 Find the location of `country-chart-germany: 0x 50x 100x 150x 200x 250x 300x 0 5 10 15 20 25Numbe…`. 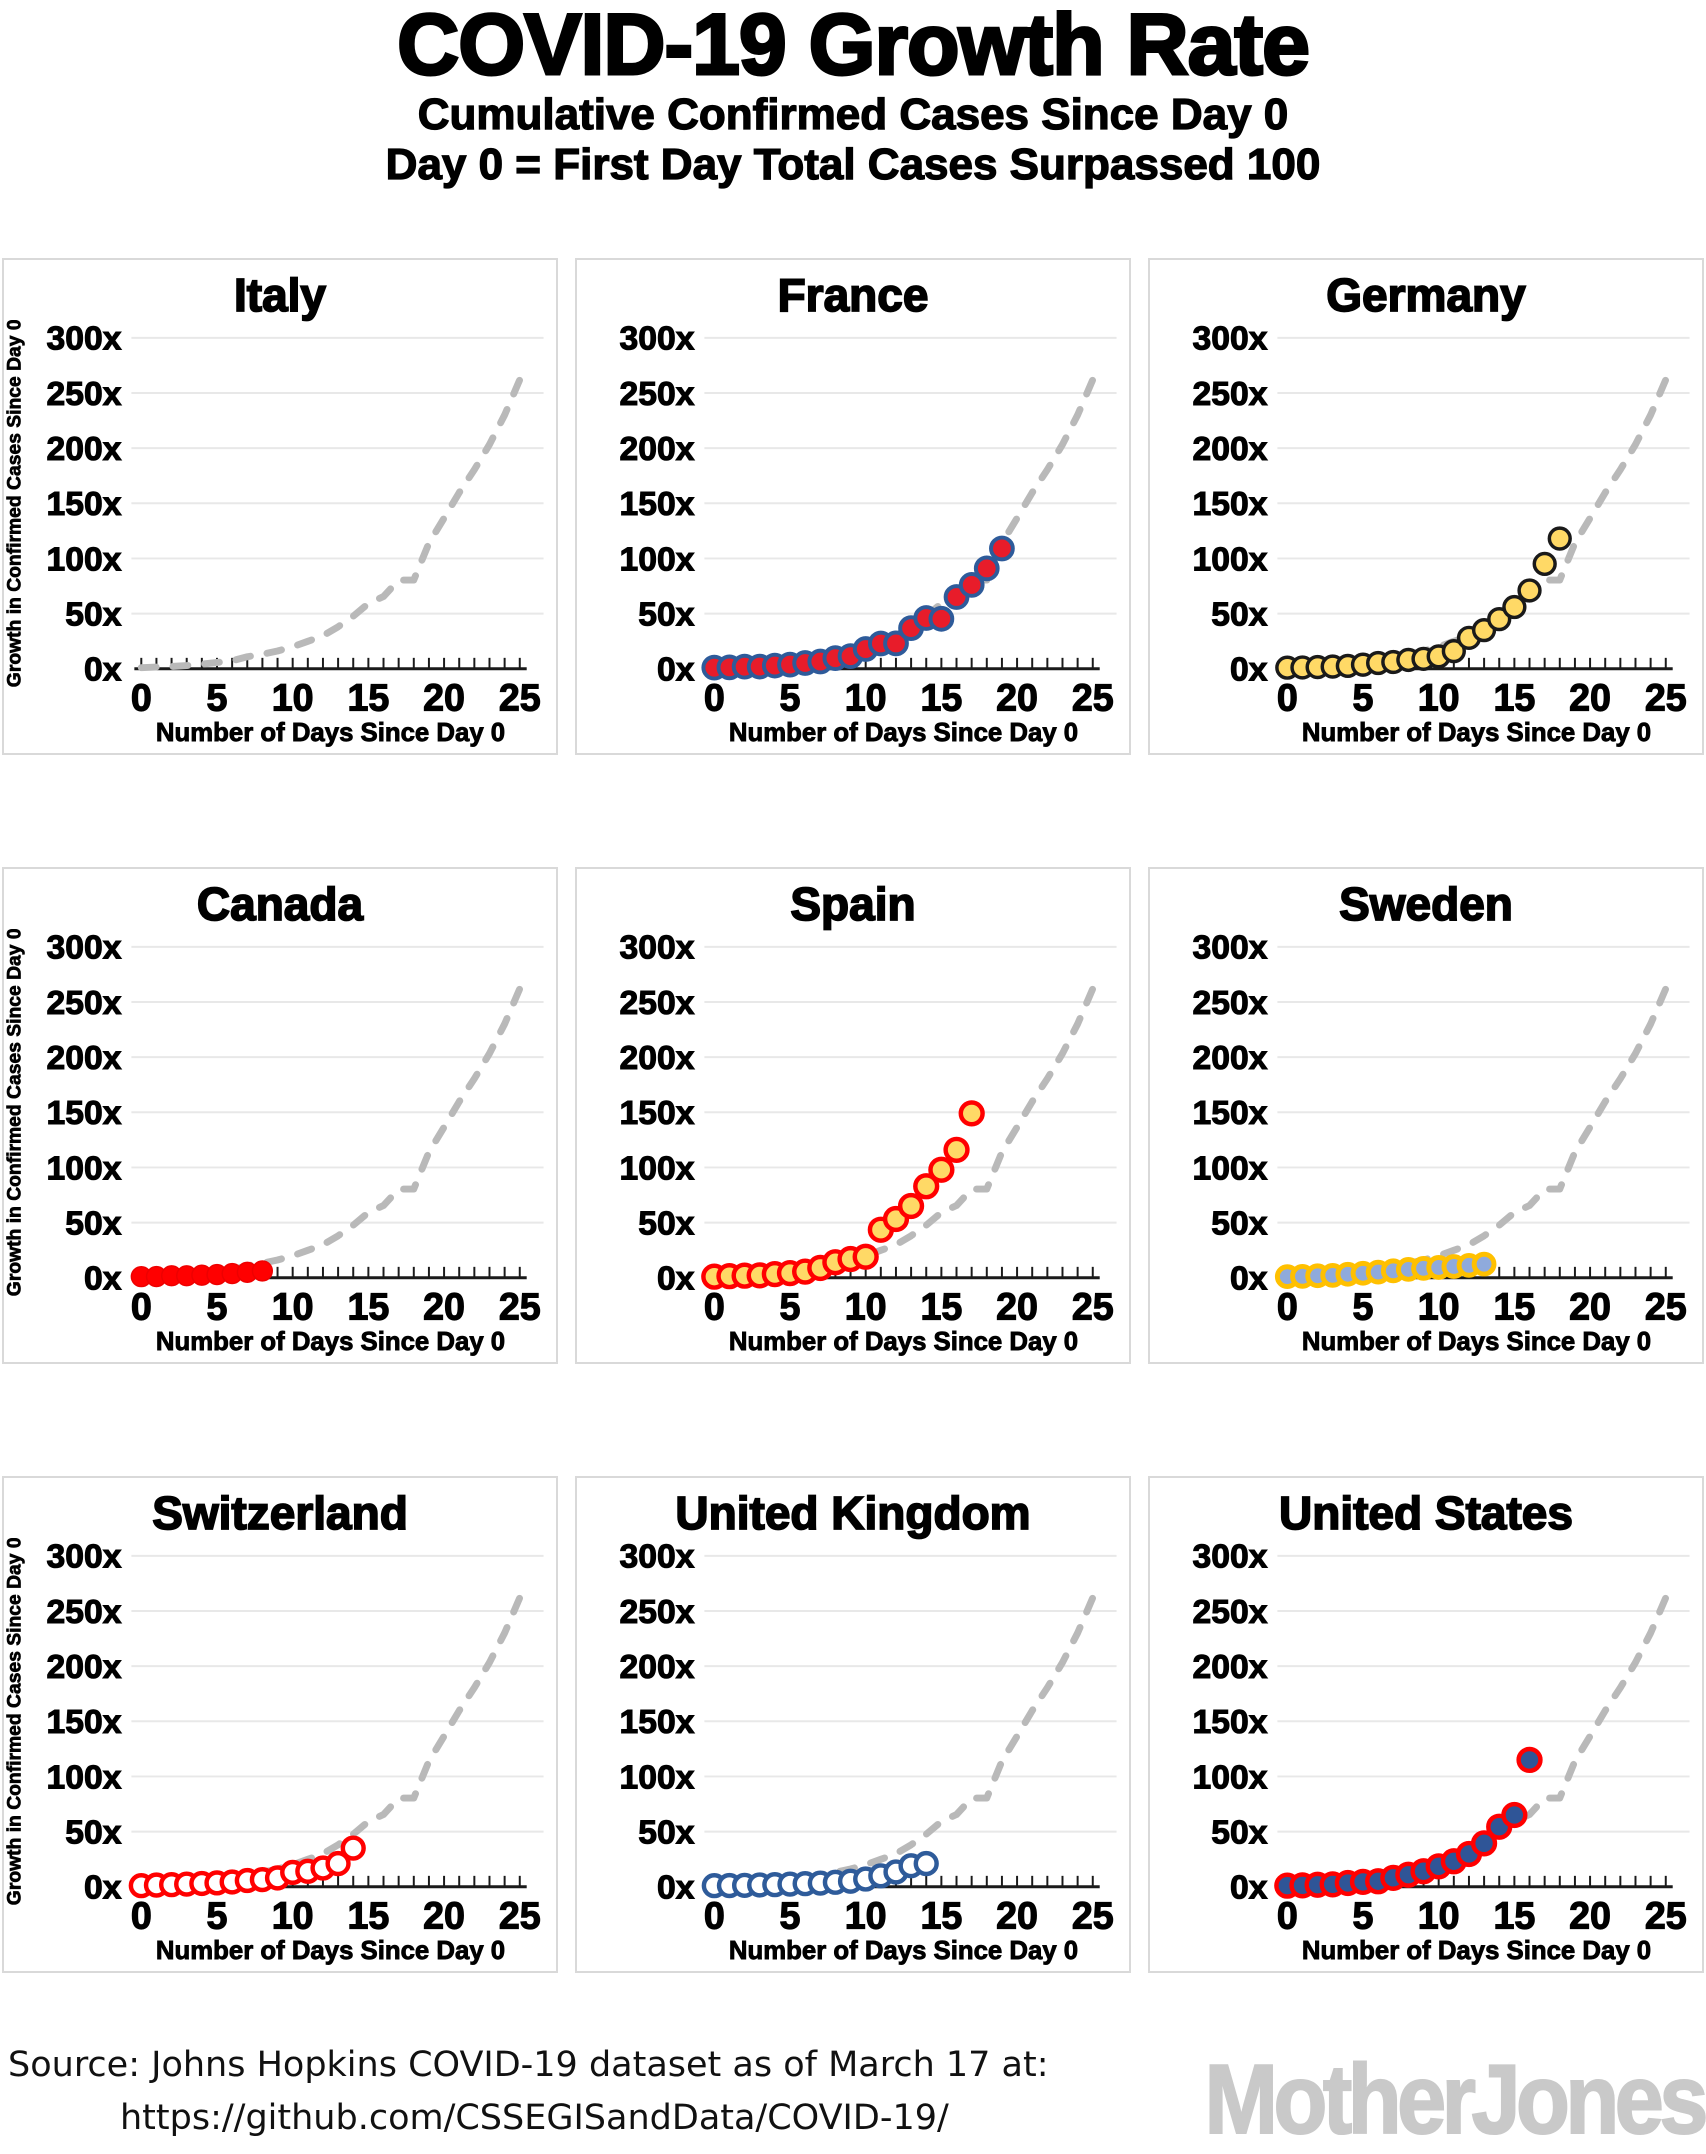

country-chart-germany: 0x 50x 100x 150x 200x 250x 300x 0 5 10 15 20 25Numbe… is located at coordinates (1441, 534).